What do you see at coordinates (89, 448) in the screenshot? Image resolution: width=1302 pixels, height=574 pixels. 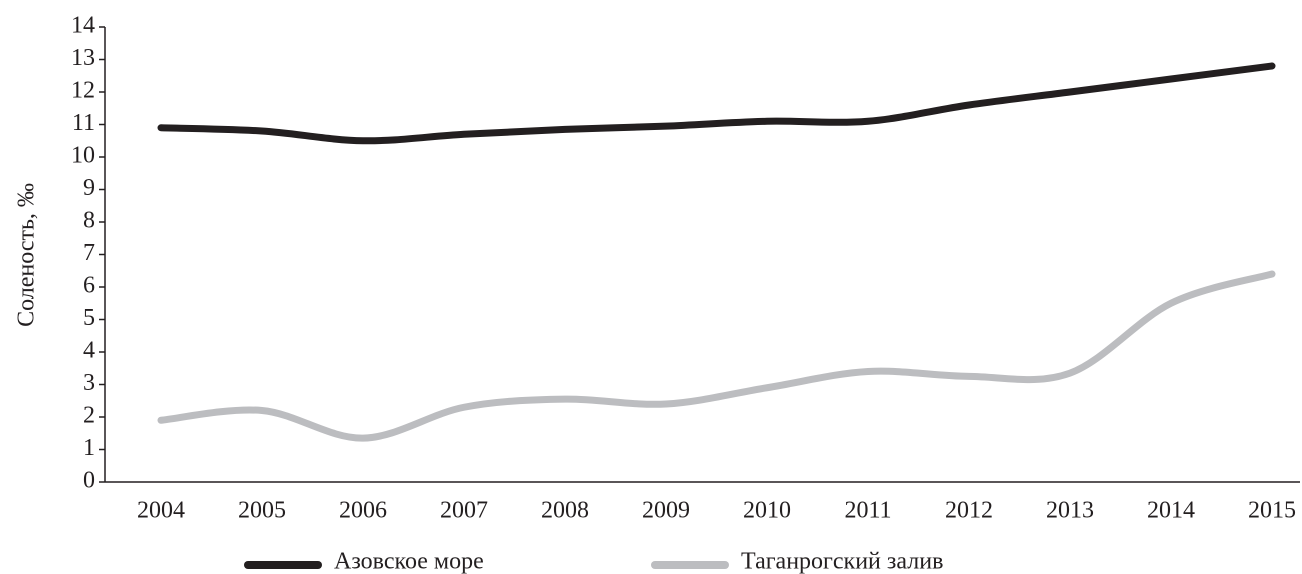 I see `y-tick-label: 1` at bounding box center [89, 448].